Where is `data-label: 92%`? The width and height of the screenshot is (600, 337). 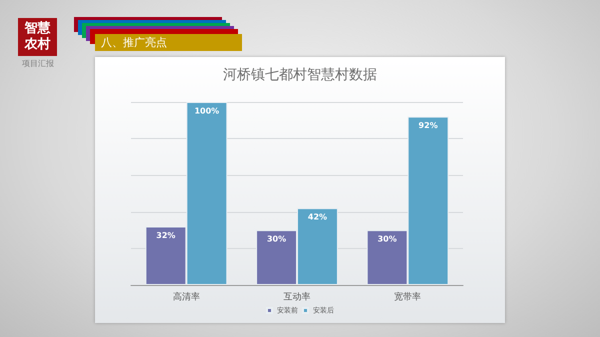 data-label: 92% is located at coordinates (428, 125).